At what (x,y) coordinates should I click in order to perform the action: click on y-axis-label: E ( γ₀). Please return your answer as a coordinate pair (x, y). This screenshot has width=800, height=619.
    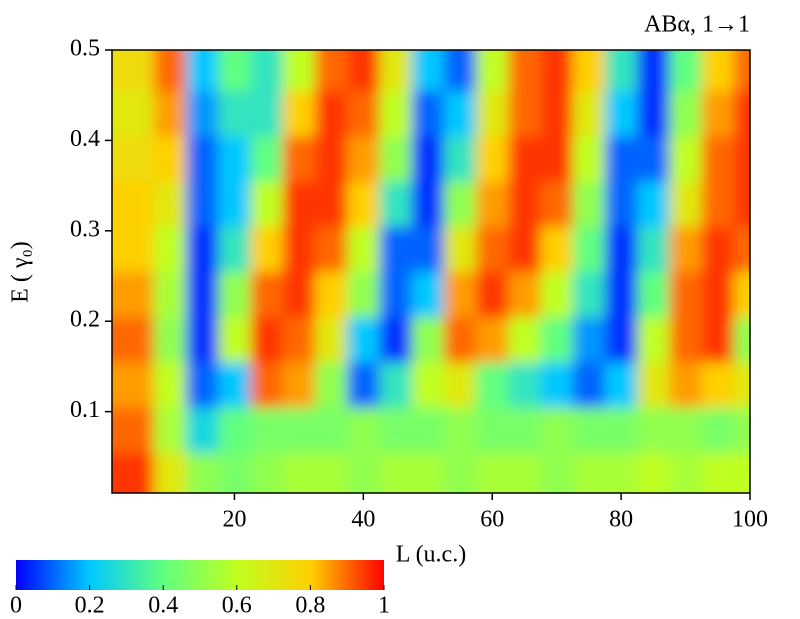
    Looking at the image, I should click on (21, 272).